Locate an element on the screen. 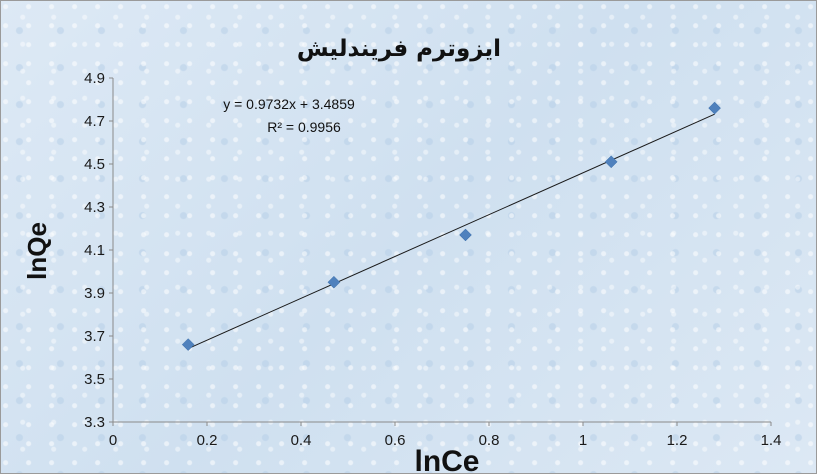 The height and width of the screenshot is (475, 817). y-tick-label: 4.5 is located at coordinates (94, 164).